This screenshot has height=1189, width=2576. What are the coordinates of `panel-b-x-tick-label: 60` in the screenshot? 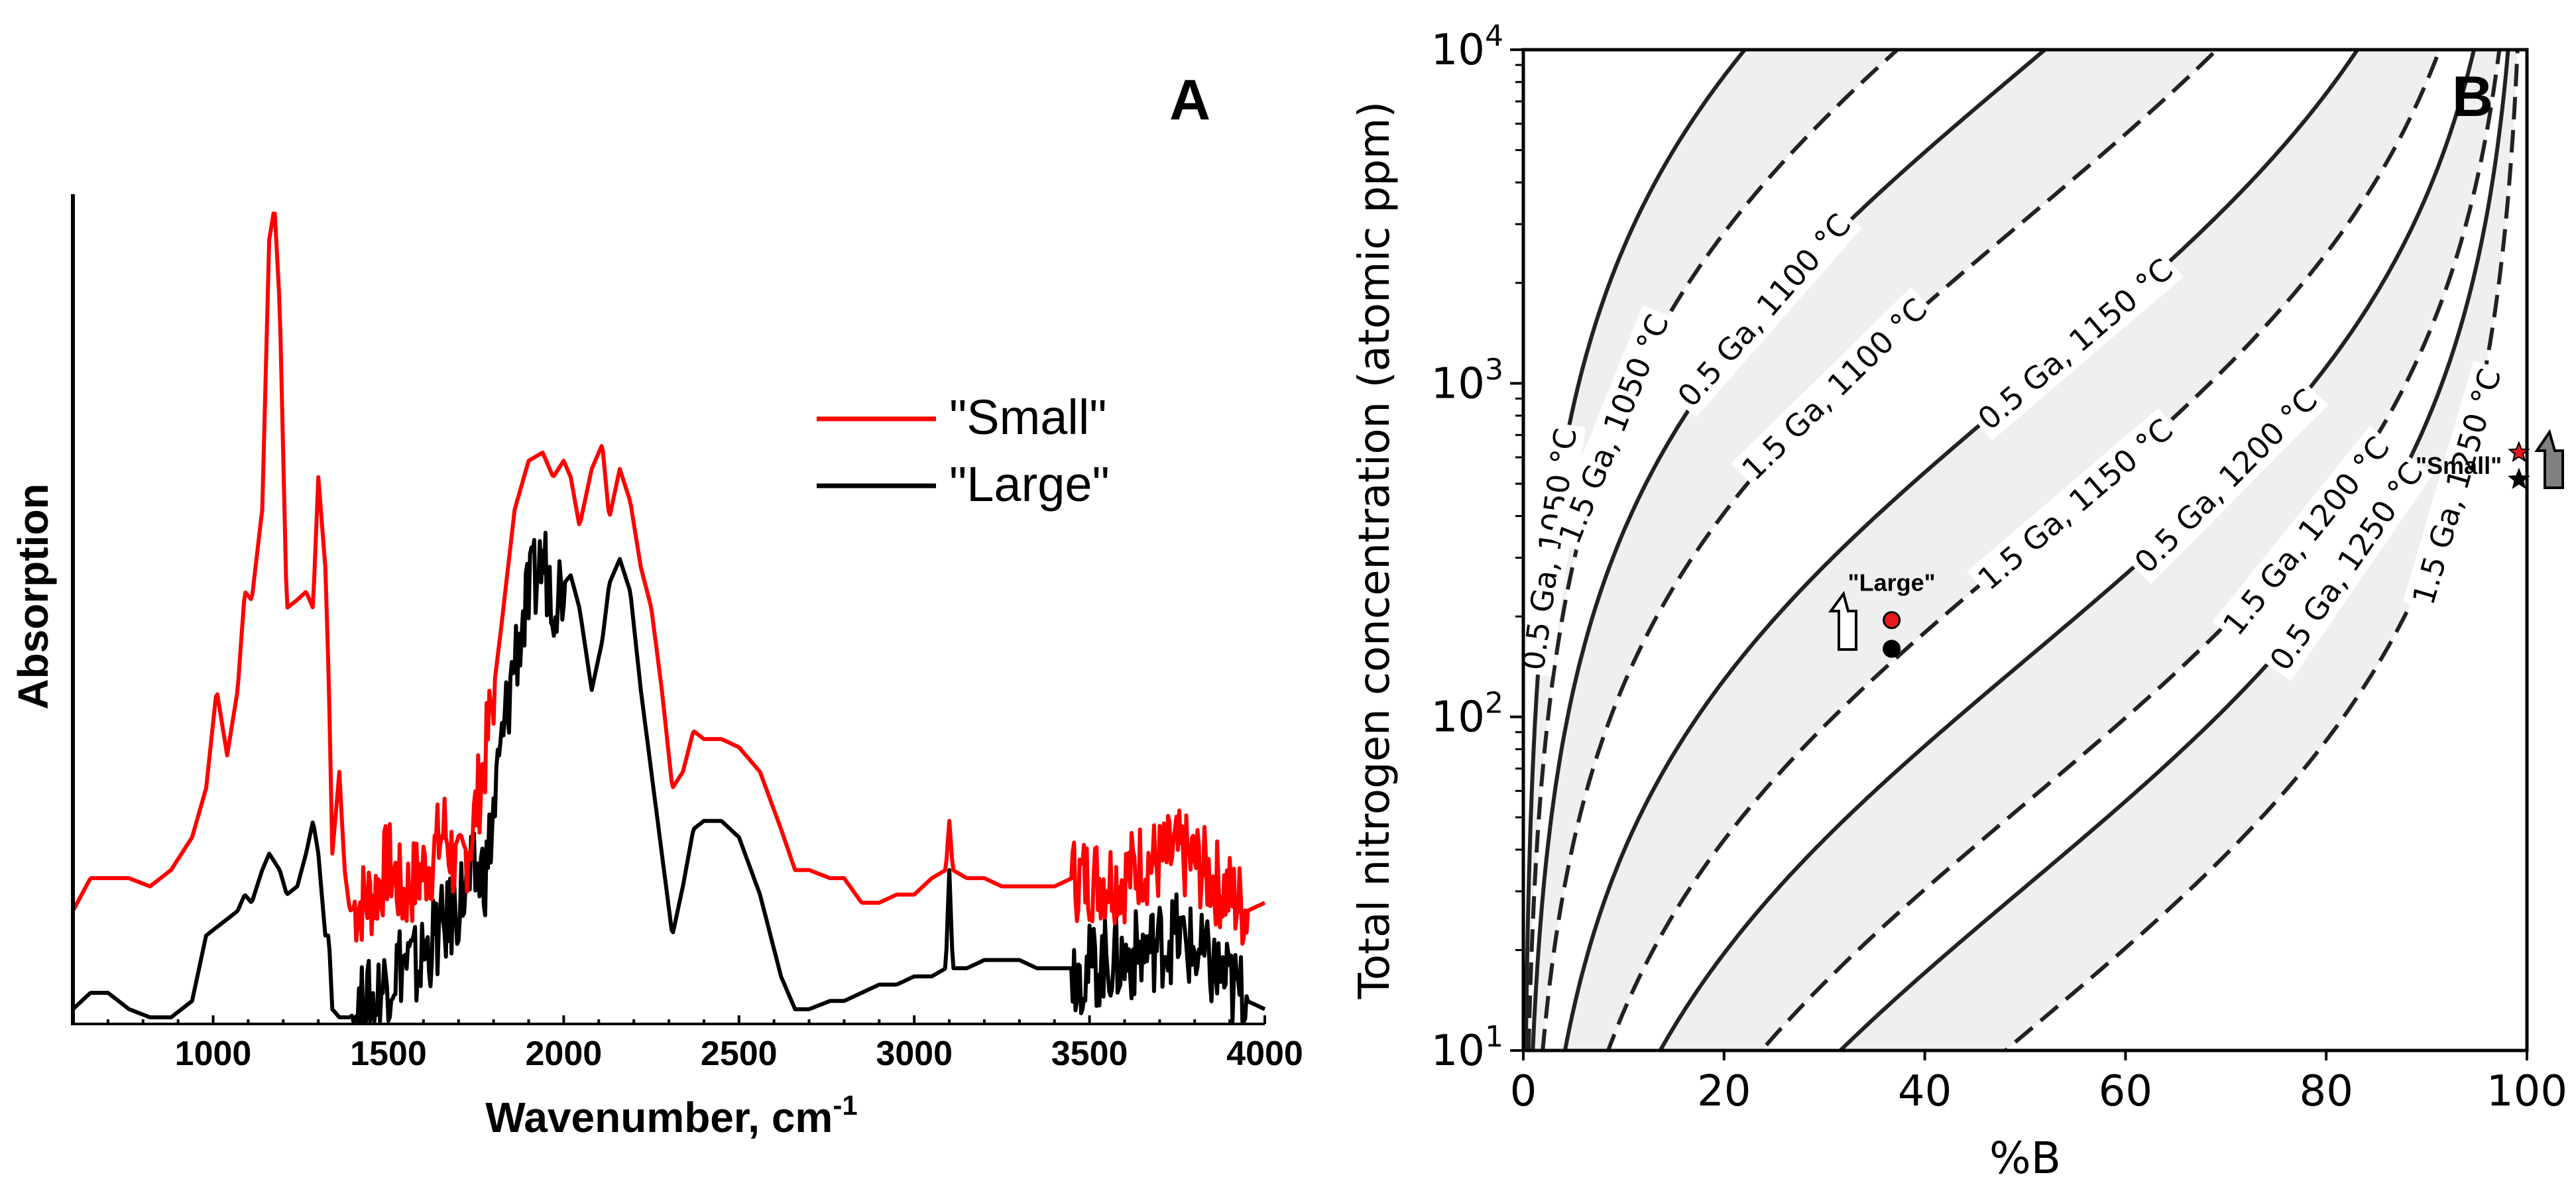 It's located at (2125, 1092).